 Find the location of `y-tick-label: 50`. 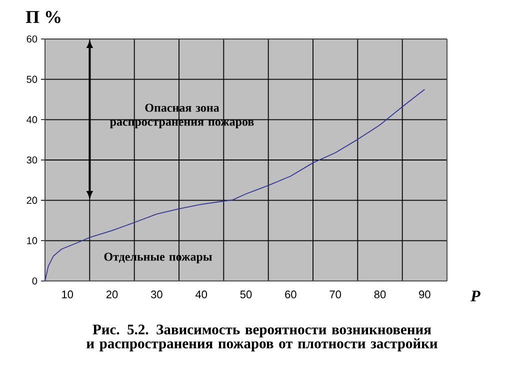

y-tick-label: 50 is located at coordinates (32, 79).